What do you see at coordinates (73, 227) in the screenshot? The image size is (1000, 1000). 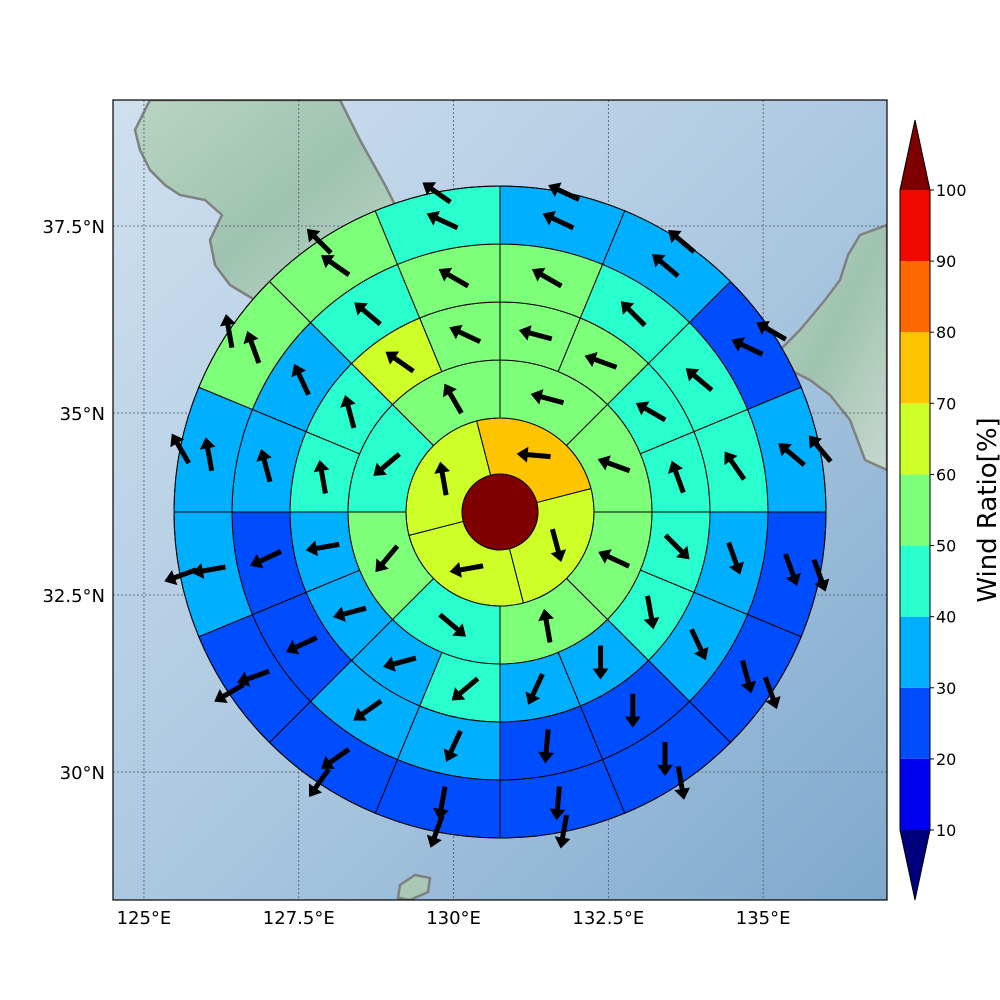 I see `y-tick-label: 37.5°N` at bounding box center [73, 227].